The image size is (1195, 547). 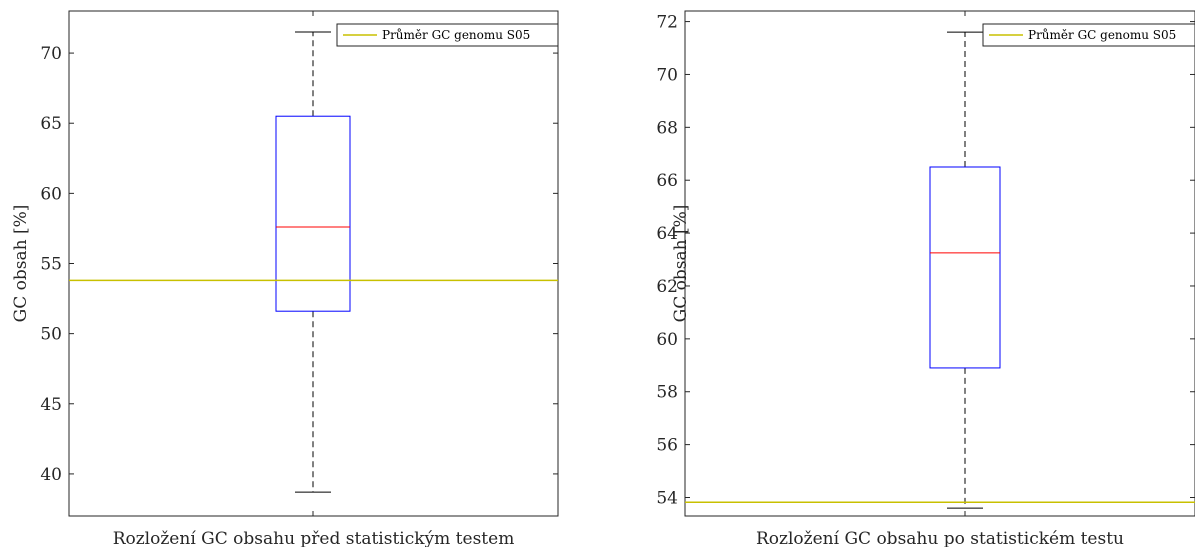 I want to click on y-tick-label: 68, so click(x=667, y=128).